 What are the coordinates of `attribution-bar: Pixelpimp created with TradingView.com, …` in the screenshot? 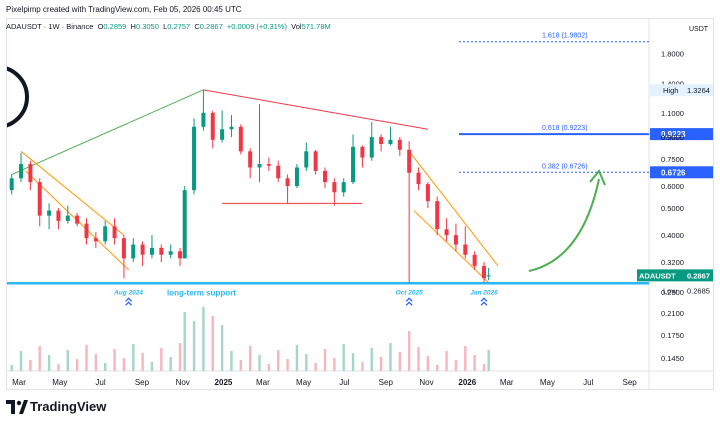 It's located at (360, 9).